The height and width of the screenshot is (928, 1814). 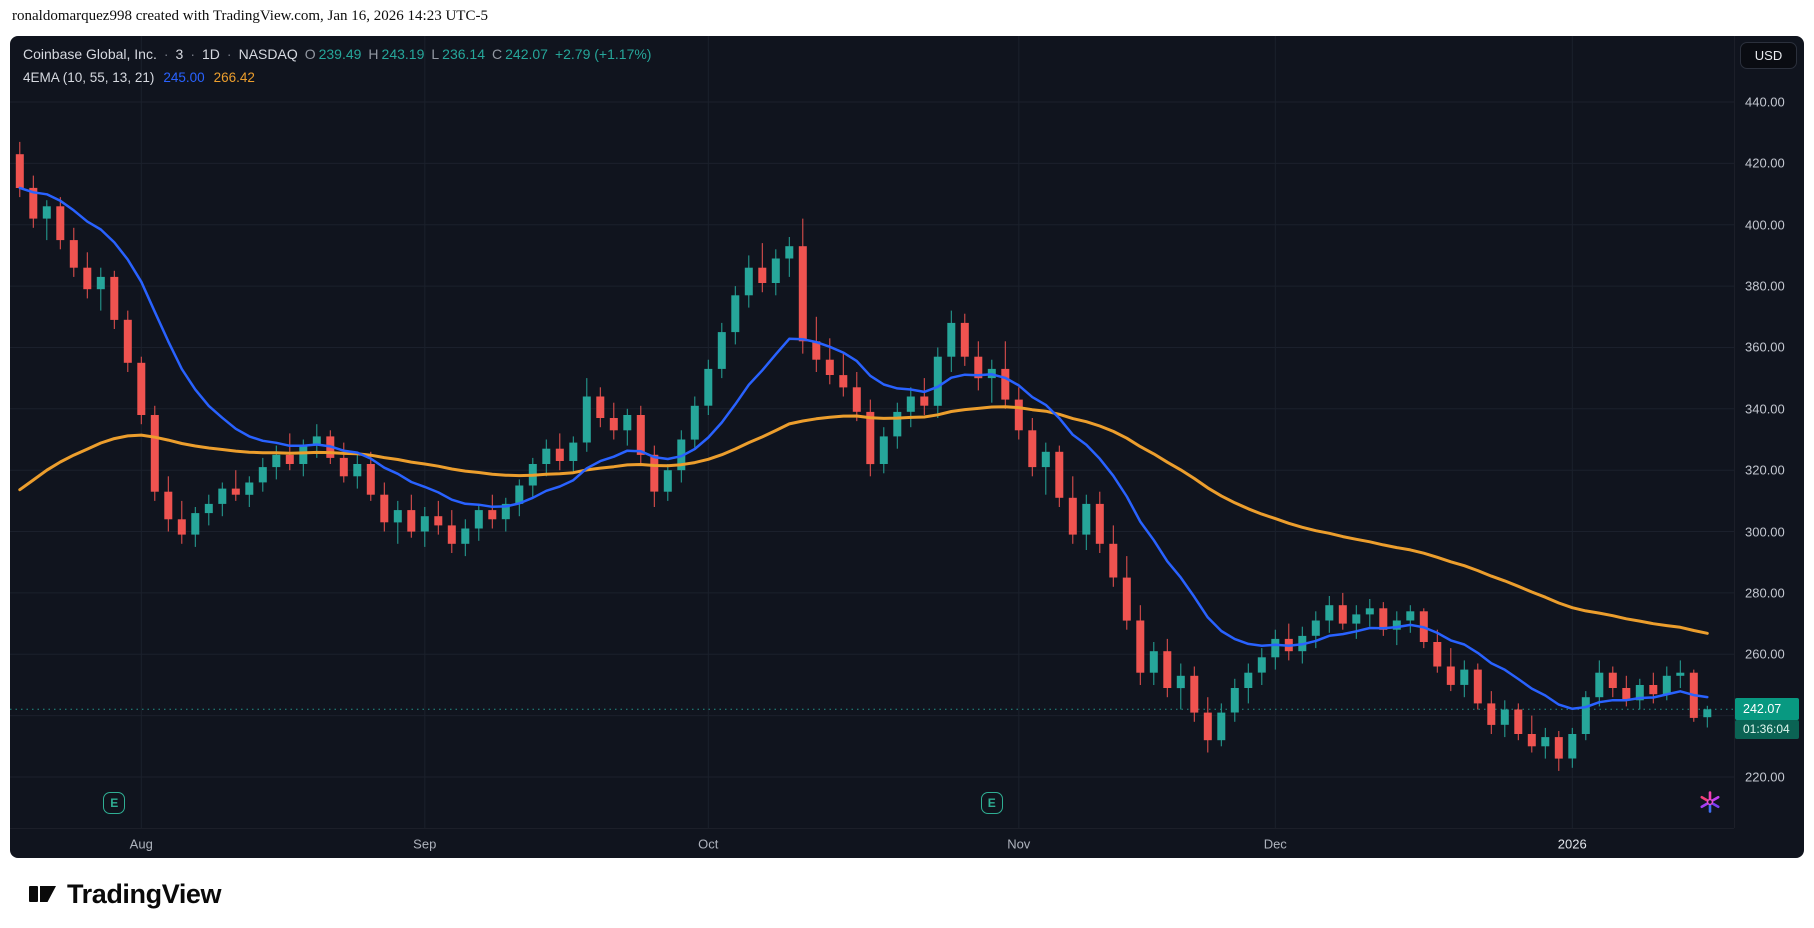 What do you see at coordinates (1765, 593) in the screenshot?
I see `price-tick-label: 280.00` at bounding box center [1765, 593].